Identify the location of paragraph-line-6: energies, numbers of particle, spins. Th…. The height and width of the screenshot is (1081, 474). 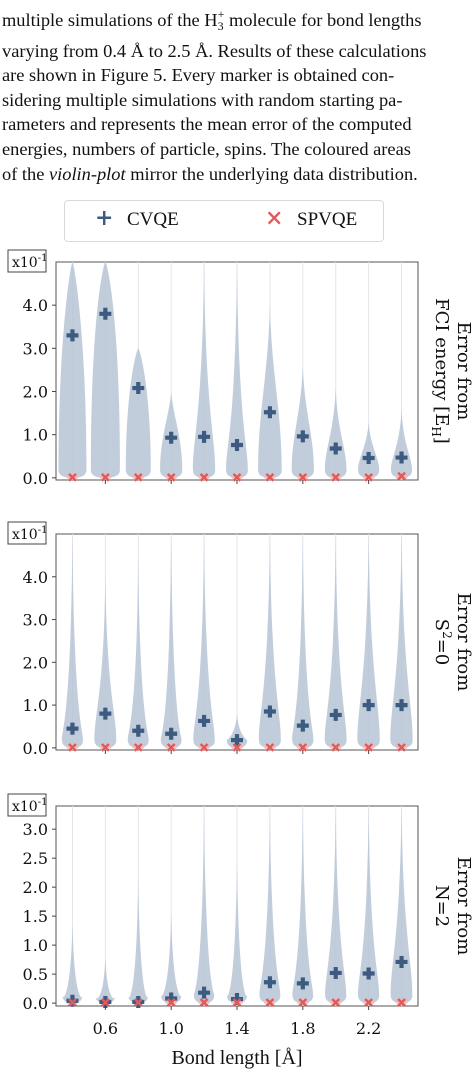
(206, 148).